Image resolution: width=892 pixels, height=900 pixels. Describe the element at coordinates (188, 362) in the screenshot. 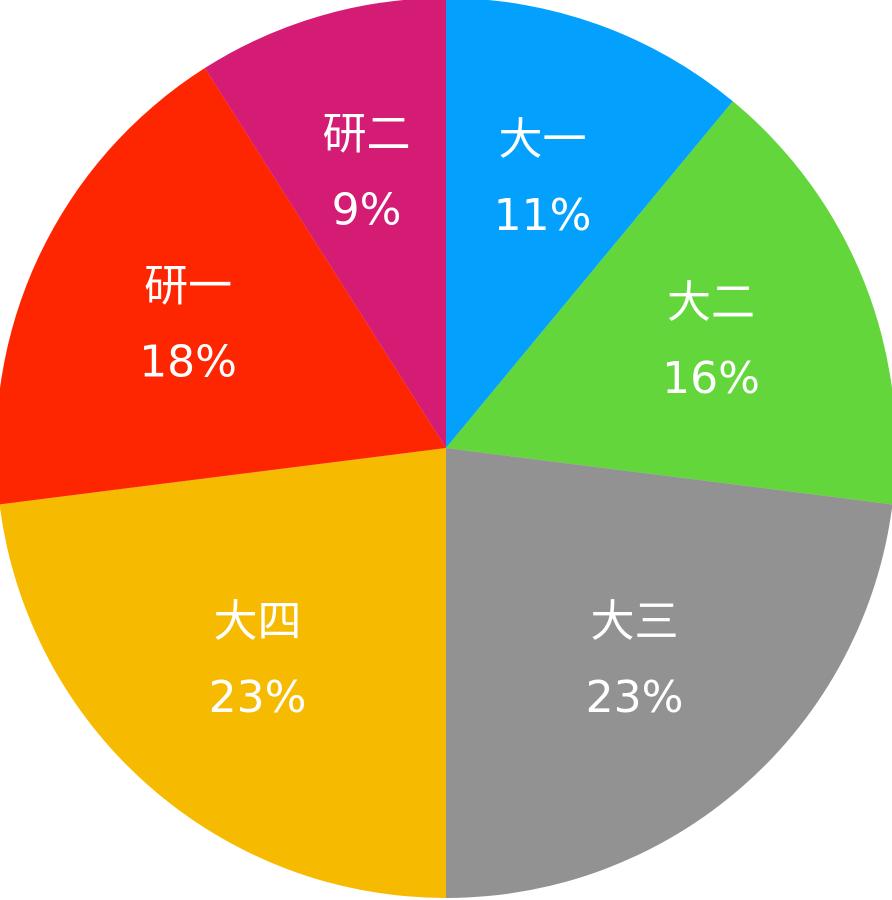

I see `slice-percent-label: 18%` at that location.